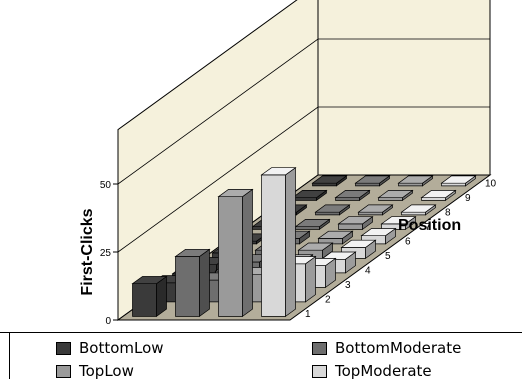 Image resolution: width=522 pixels, height=380 pixels. I want to click on legend-item-bottomlow: BottomLow, so click(110, 348).